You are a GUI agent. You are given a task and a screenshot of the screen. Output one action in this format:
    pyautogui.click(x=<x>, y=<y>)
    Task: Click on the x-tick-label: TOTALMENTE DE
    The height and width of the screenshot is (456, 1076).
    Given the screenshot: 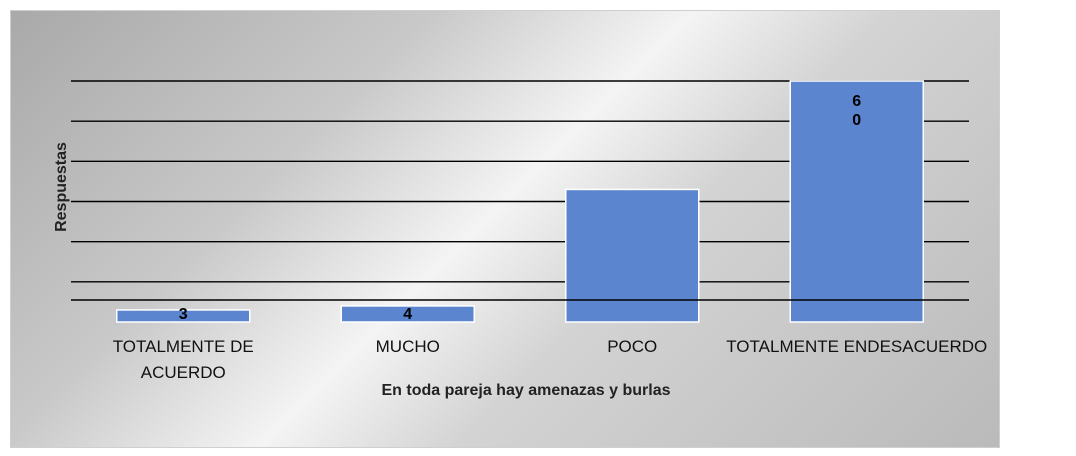 What is the action you would take?
    pyautogui.click(x=183, y=346)
    